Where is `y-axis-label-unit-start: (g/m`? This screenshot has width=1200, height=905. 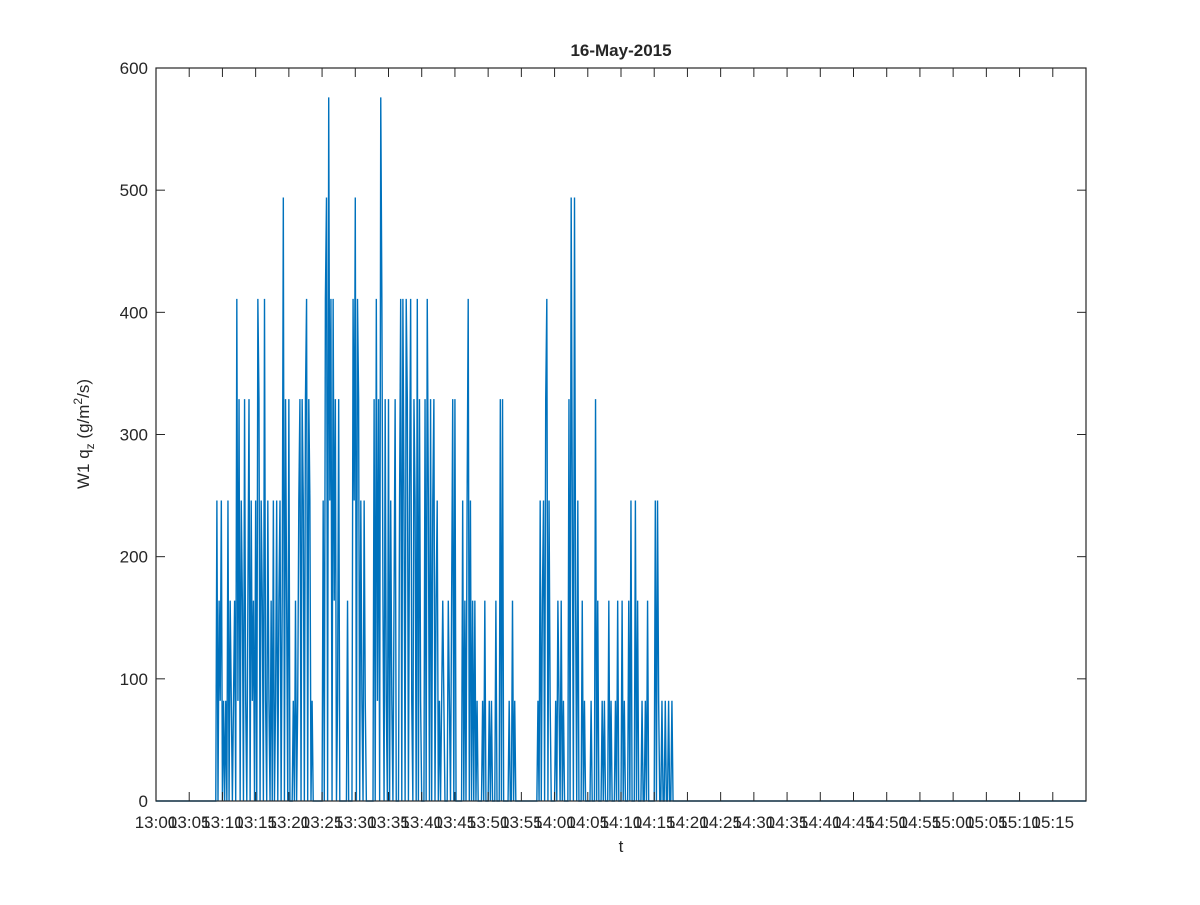 y-axis-label-unit-start: (g/m is located at coordinates (83, 424).